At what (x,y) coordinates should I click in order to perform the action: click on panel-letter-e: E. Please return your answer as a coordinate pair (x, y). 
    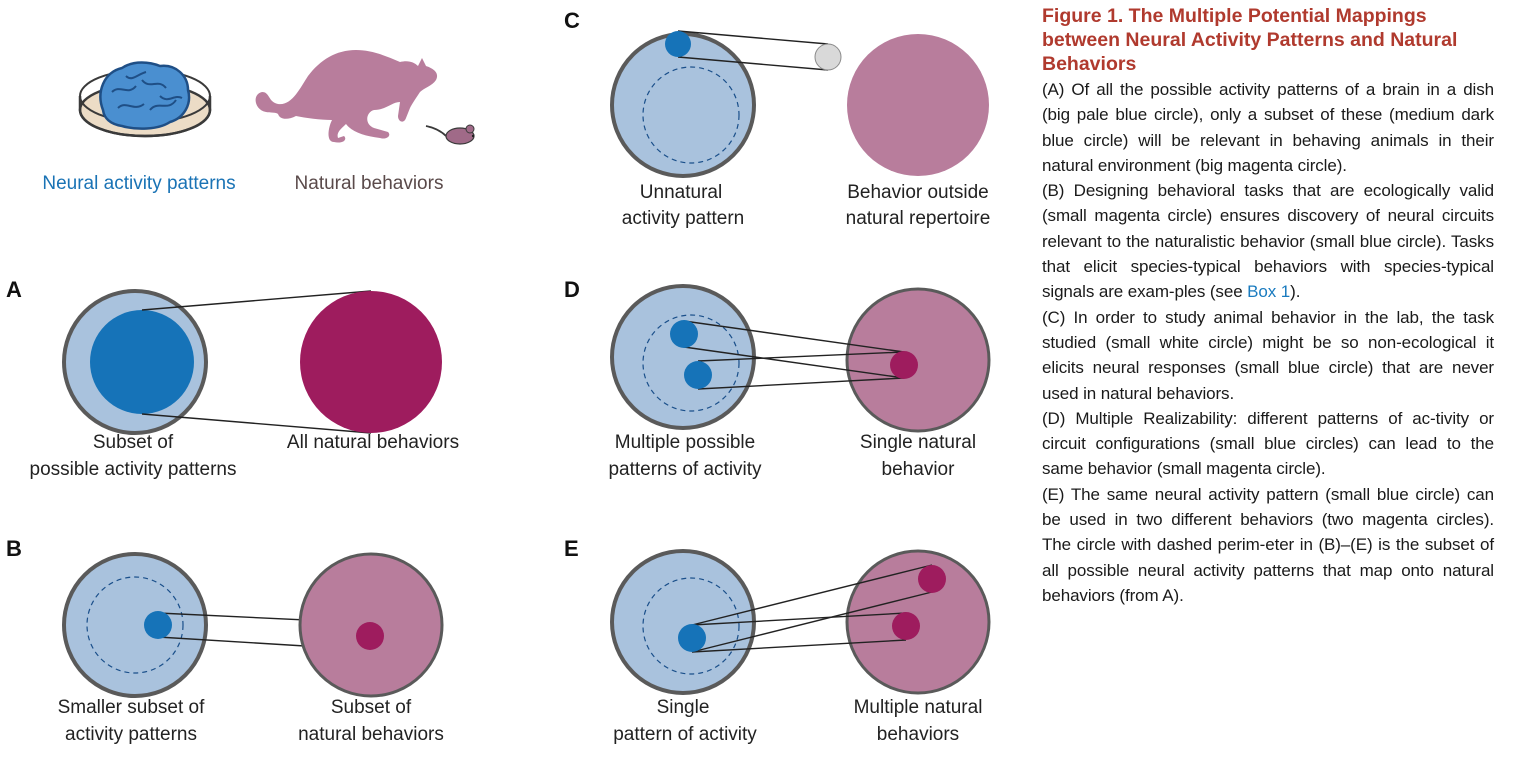
    Looking at the image, I should click on (571, 548).